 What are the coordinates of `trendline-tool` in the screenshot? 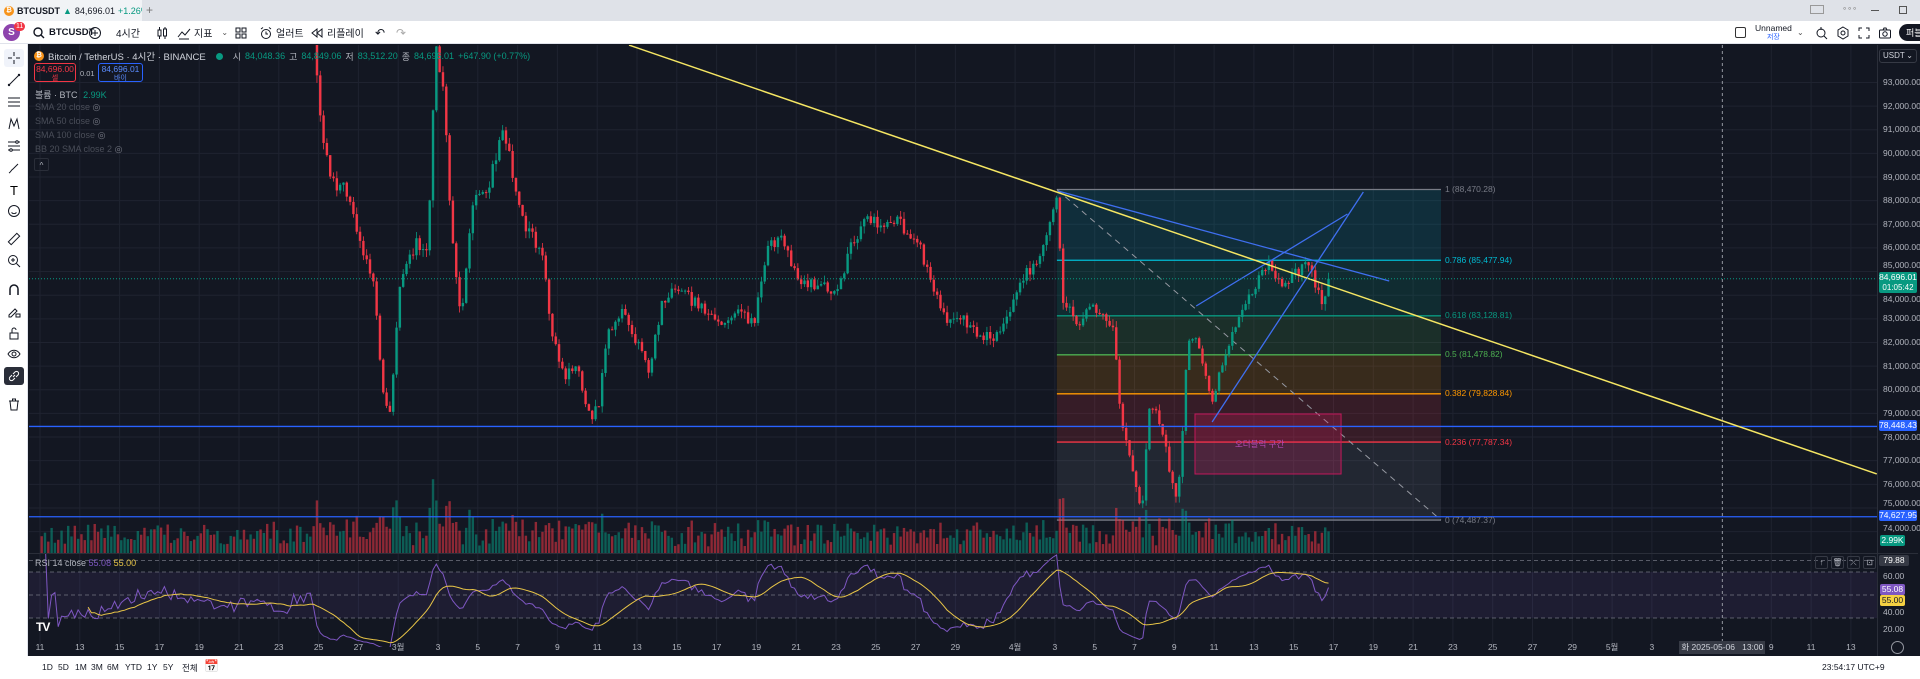 It's located at (14, 80).